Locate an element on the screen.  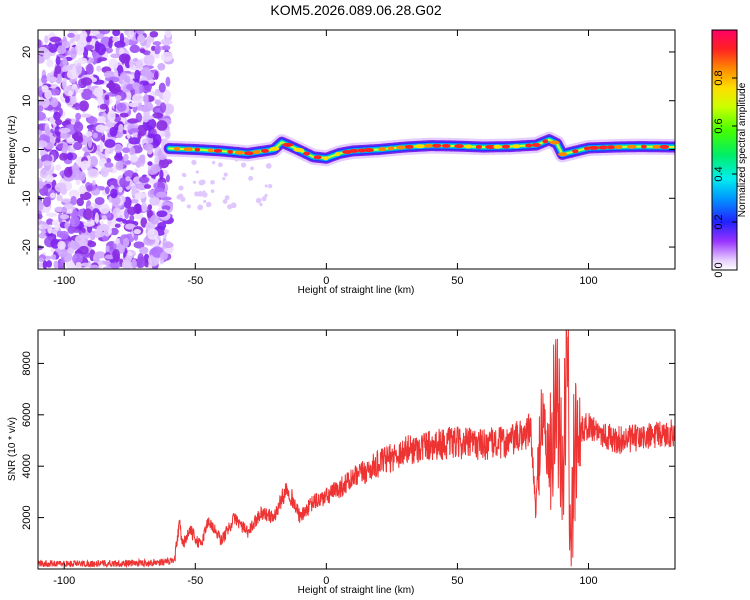
chart-title: KOM5.2026.089.06.28.G02 is located at coordinates (355, 10).